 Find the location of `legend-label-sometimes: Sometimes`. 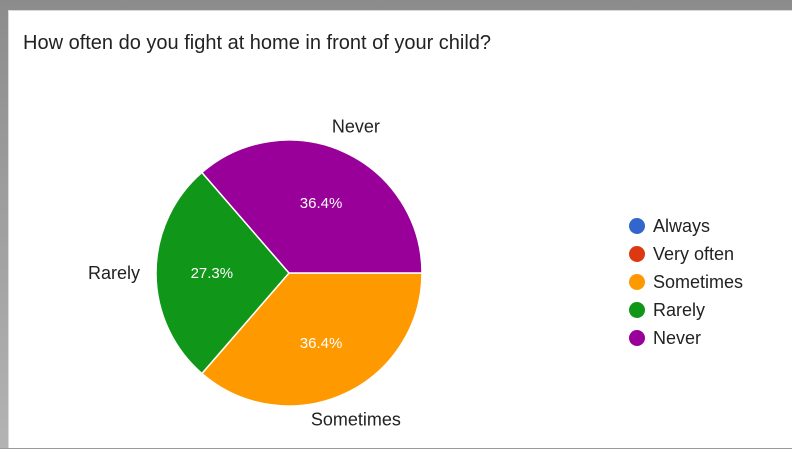

legend-label-sometimes: Sometimes is located at coordinates (698, 282).